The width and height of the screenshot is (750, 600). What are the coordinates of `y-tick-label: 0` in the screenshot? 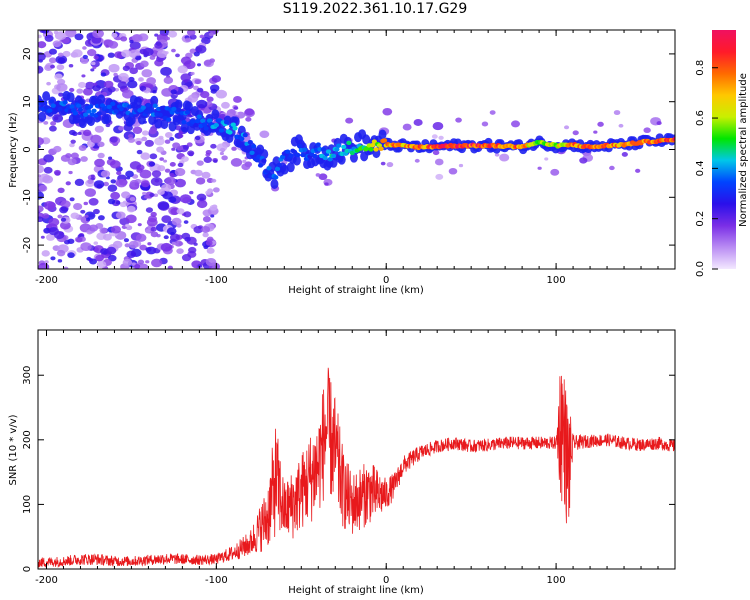 It's located at (27, 569).